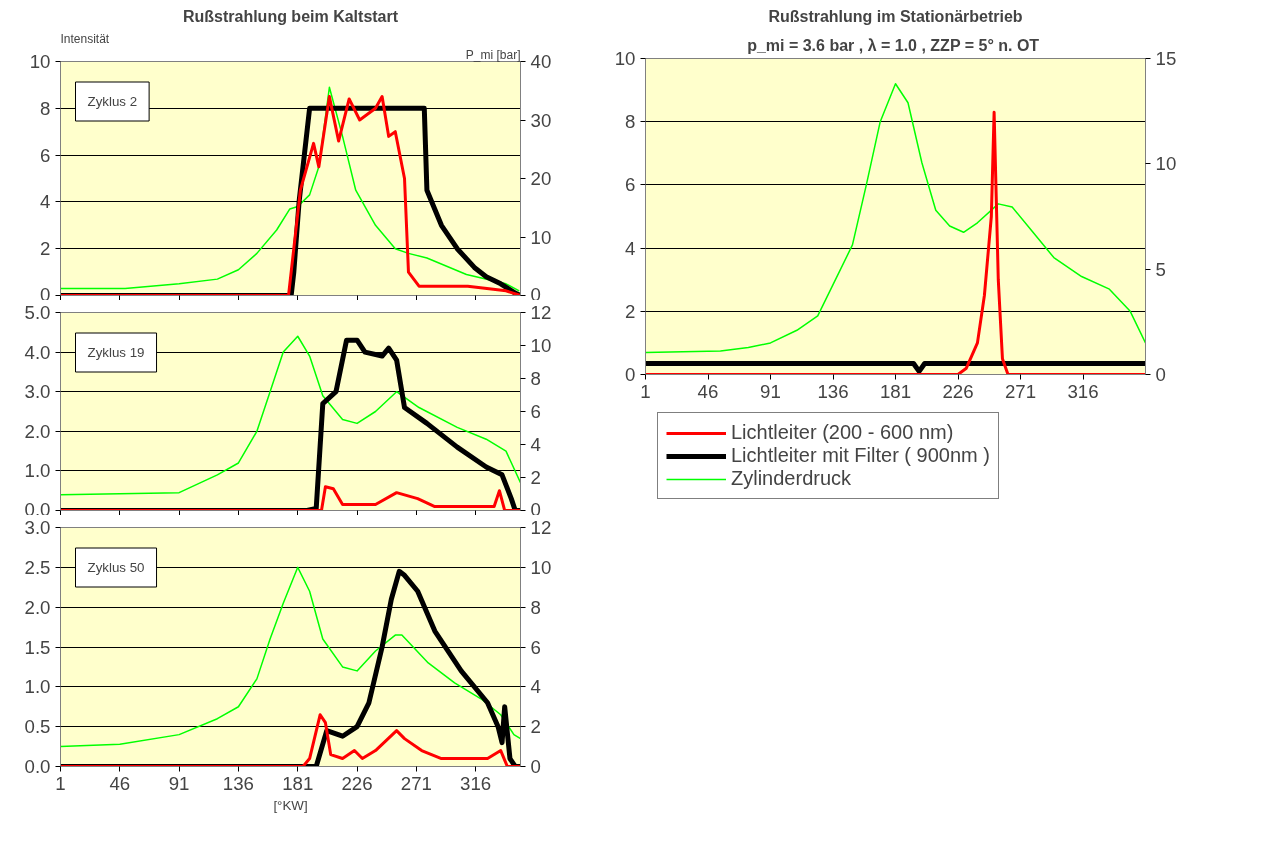  What do you see at coordinates (37, 352) in the screenshot?
I see `y-tick-label: 4.0` at bounding box center [37, 352].